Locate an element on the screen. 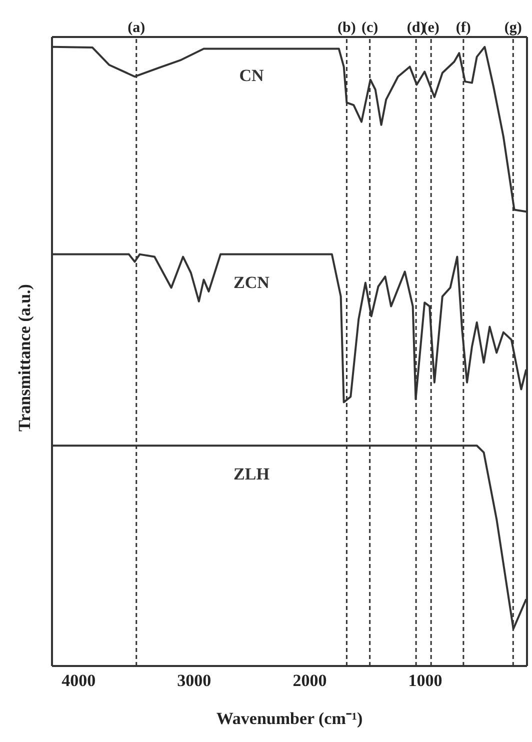 The width and height of the screenshot is (532, 742). ref-line-label: (a) is located at coordinates (137, 28).